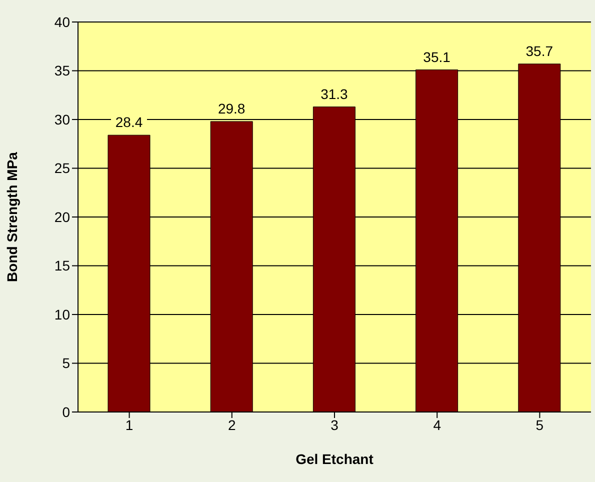  Describe the element at coordinates (334, 424) in the screenshot. I see `x-tick-label: 3` at that location.